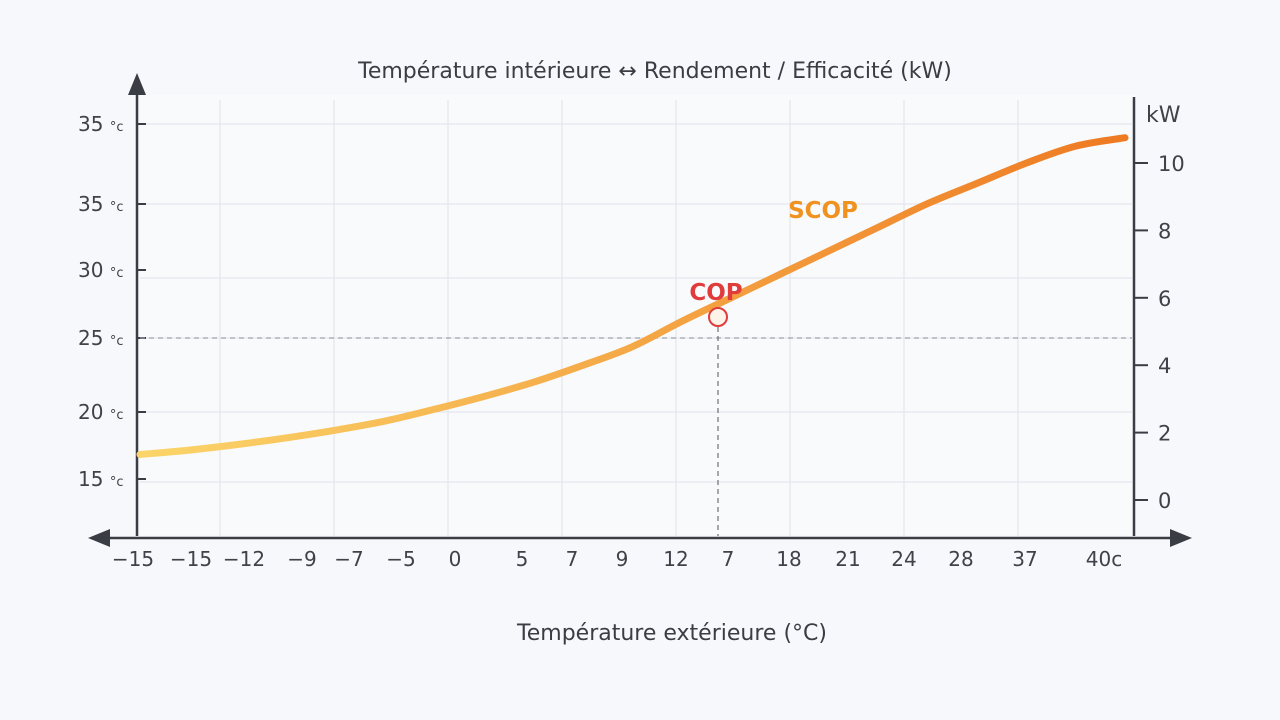 The width and height of the screenshot is (1280, 720). I want to click on x-tick-label: 5, so click(522, 559).